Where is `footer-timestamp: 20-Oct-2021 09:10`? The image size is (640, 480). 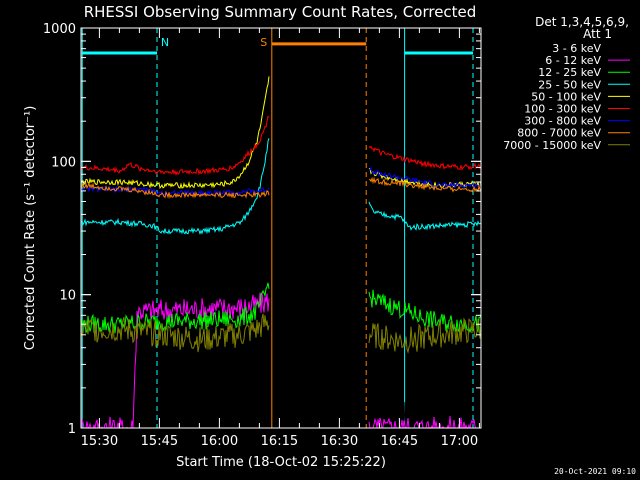
footer-timestamp: 20-Oct-2021 09:10 is located at coordinates (595, 471).